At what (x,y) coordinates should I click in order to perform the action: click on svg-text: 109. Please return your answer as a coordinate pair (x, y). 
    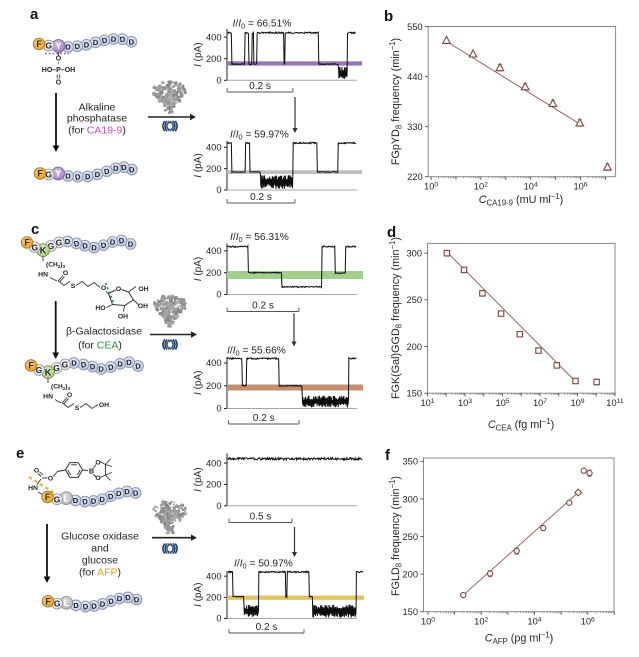
    Looking at the image, I should click on (577, 403).